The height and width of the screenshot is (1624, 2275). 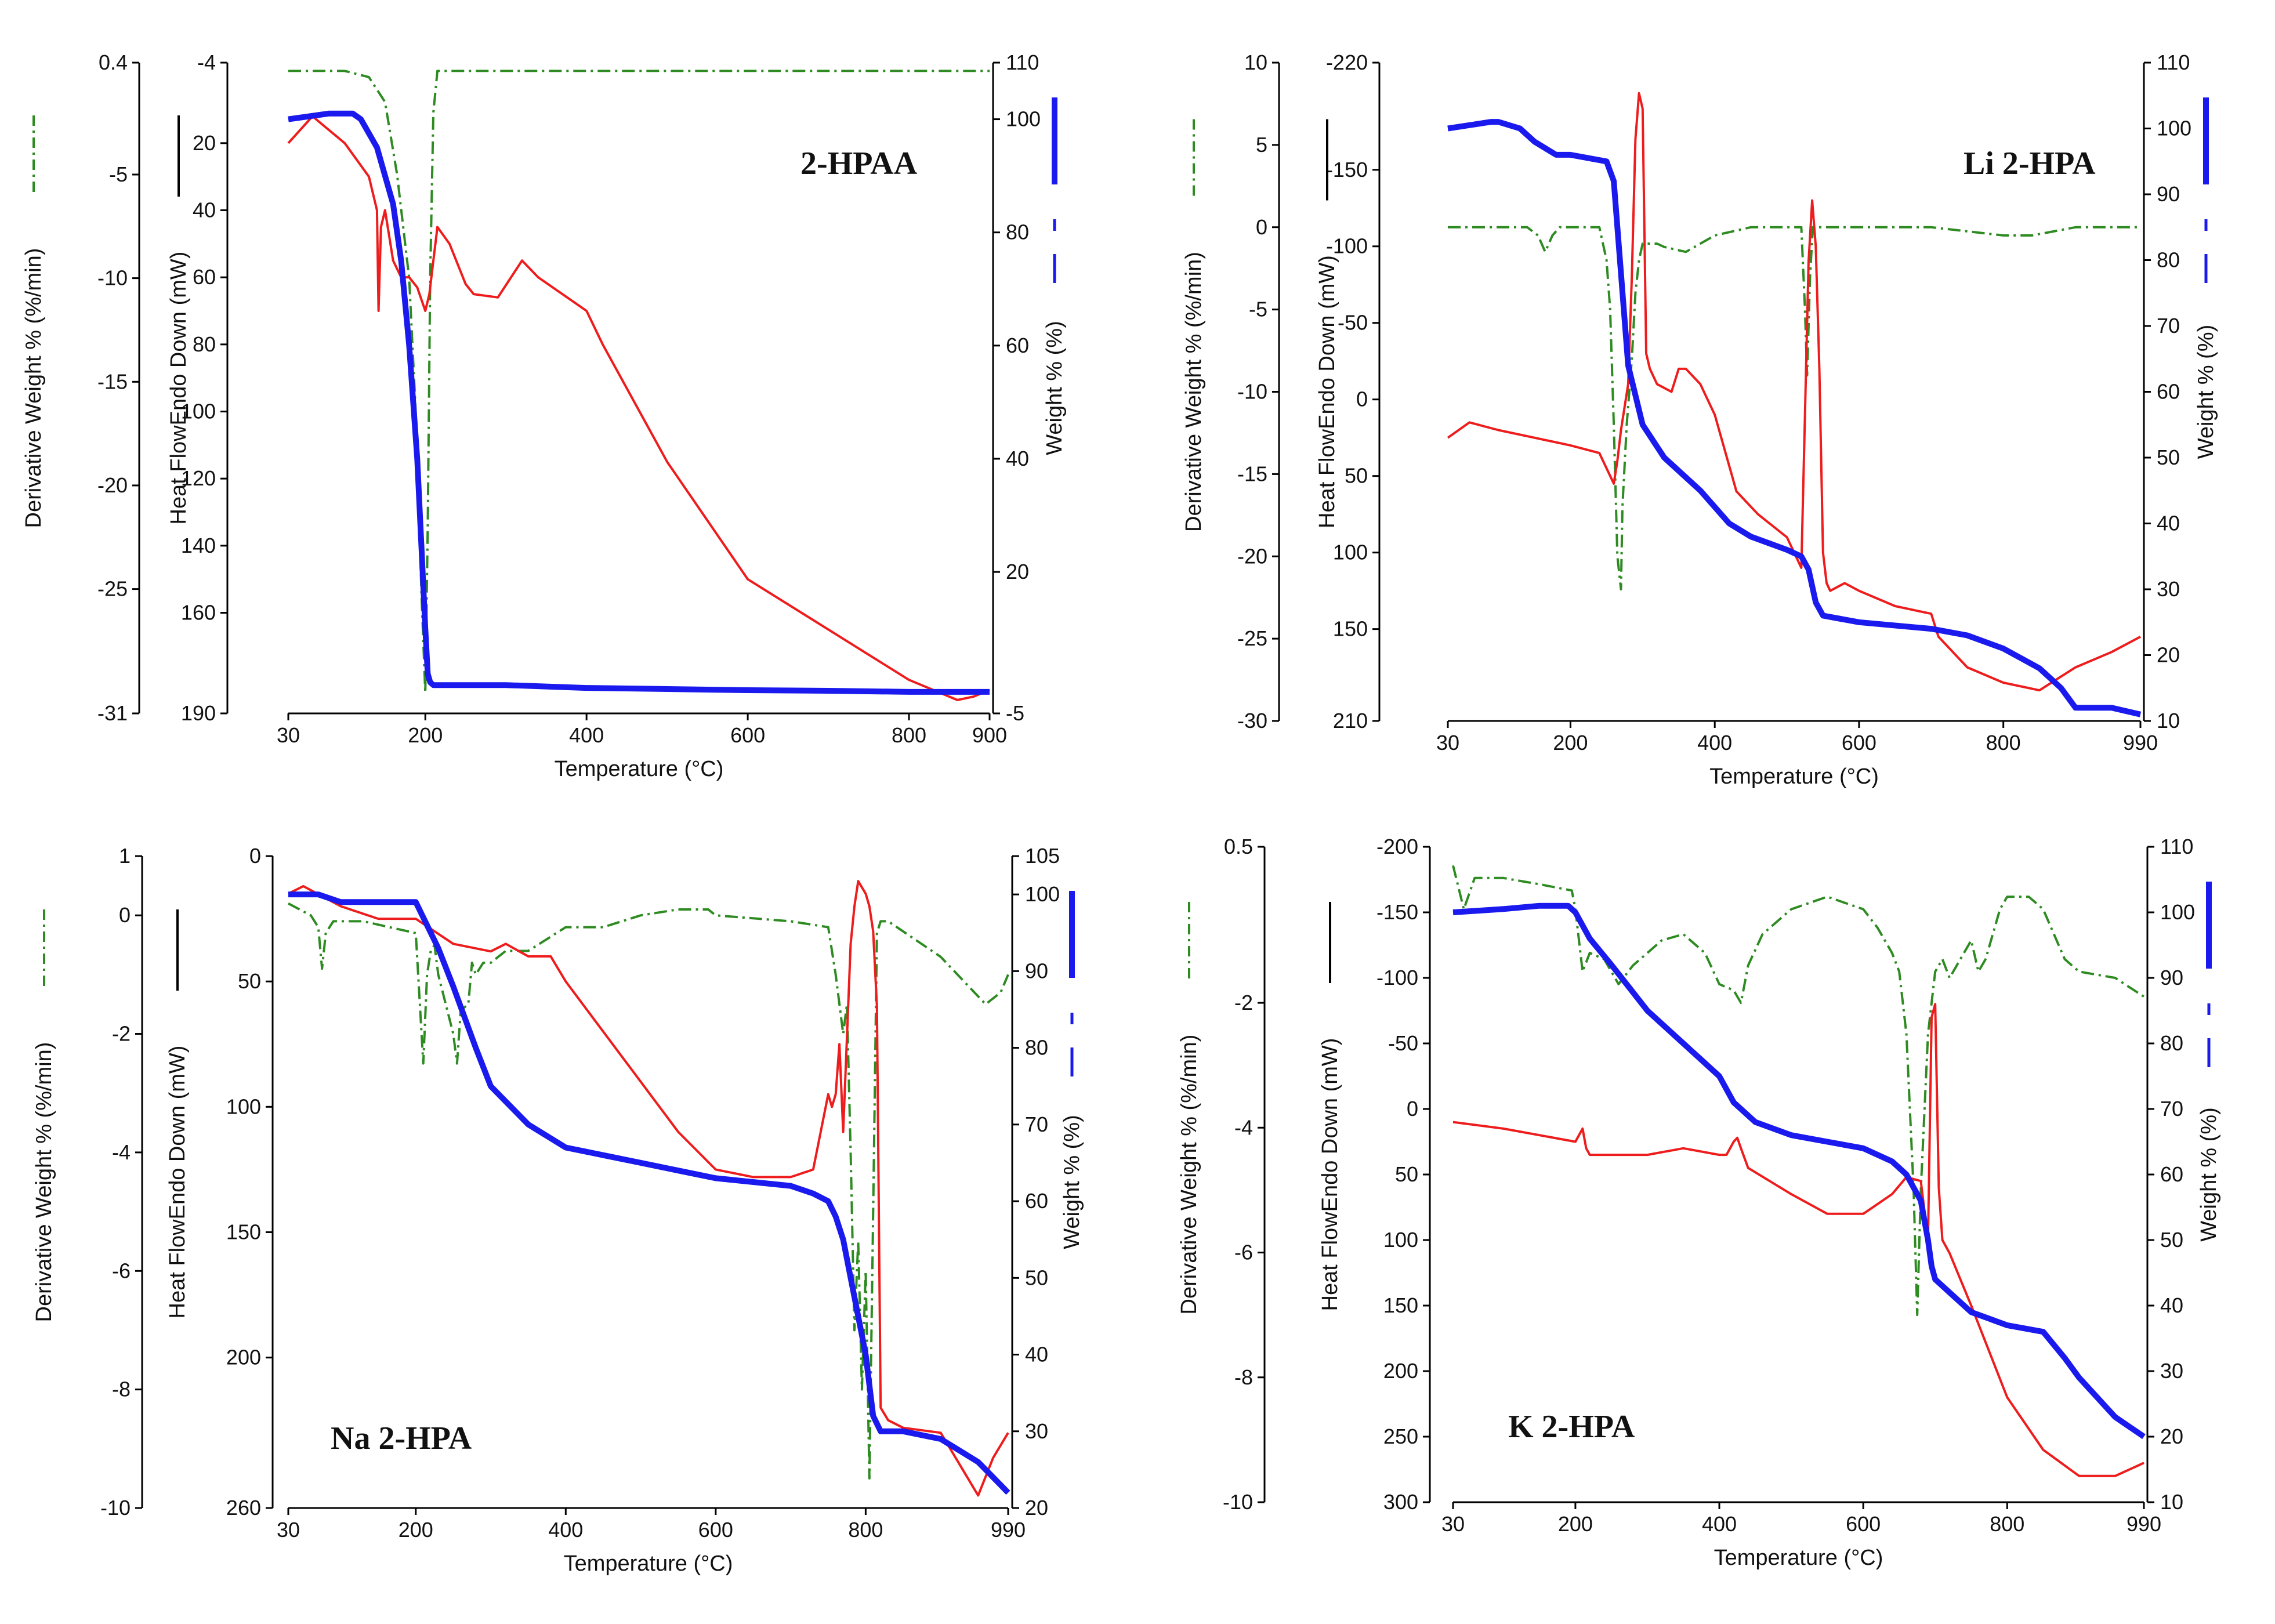 I want to click on deriv-tick-label: 1, so click(x=125, y=856).